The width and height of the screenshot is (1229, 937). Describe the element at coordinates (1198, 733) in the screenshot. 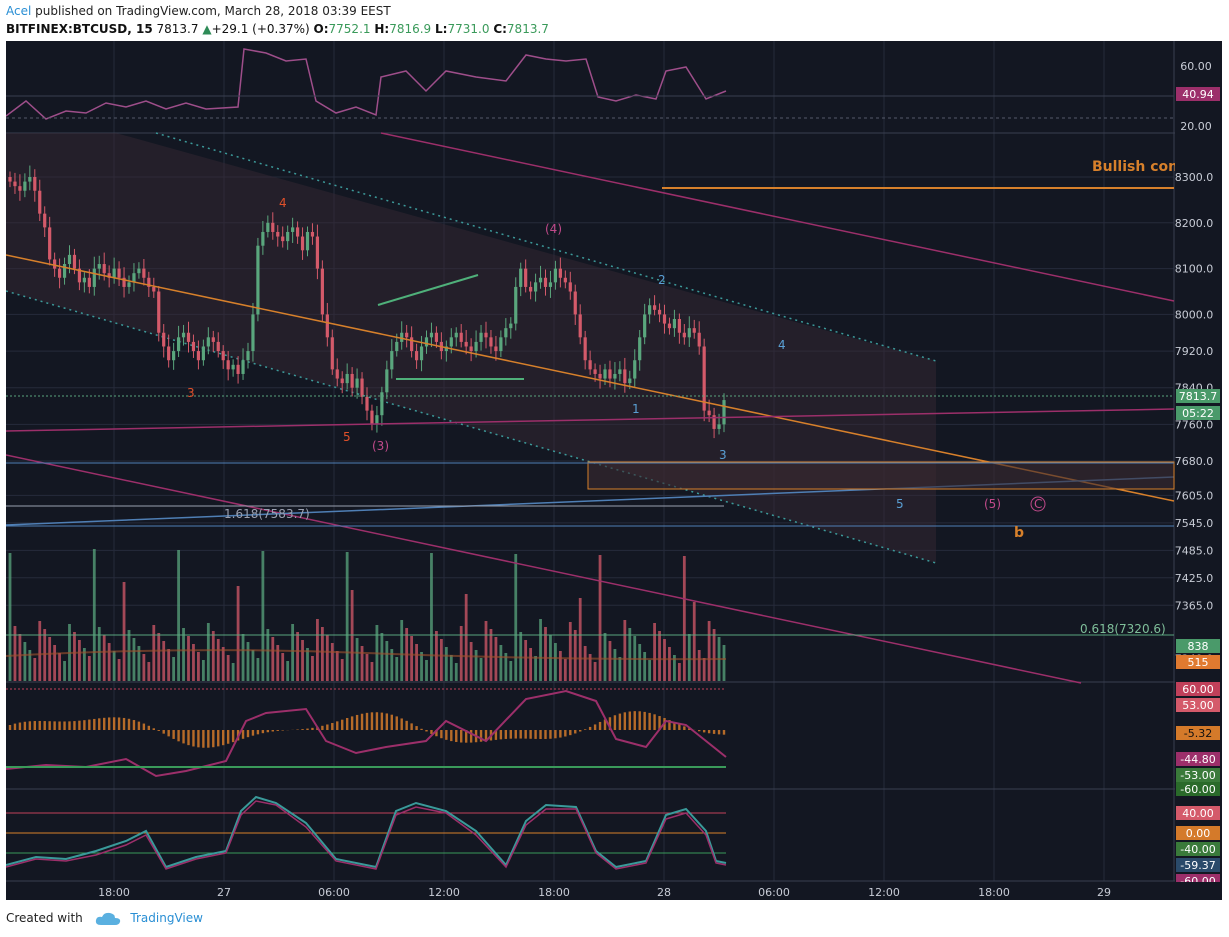

I see `osc-tick-value-bg` at that location.